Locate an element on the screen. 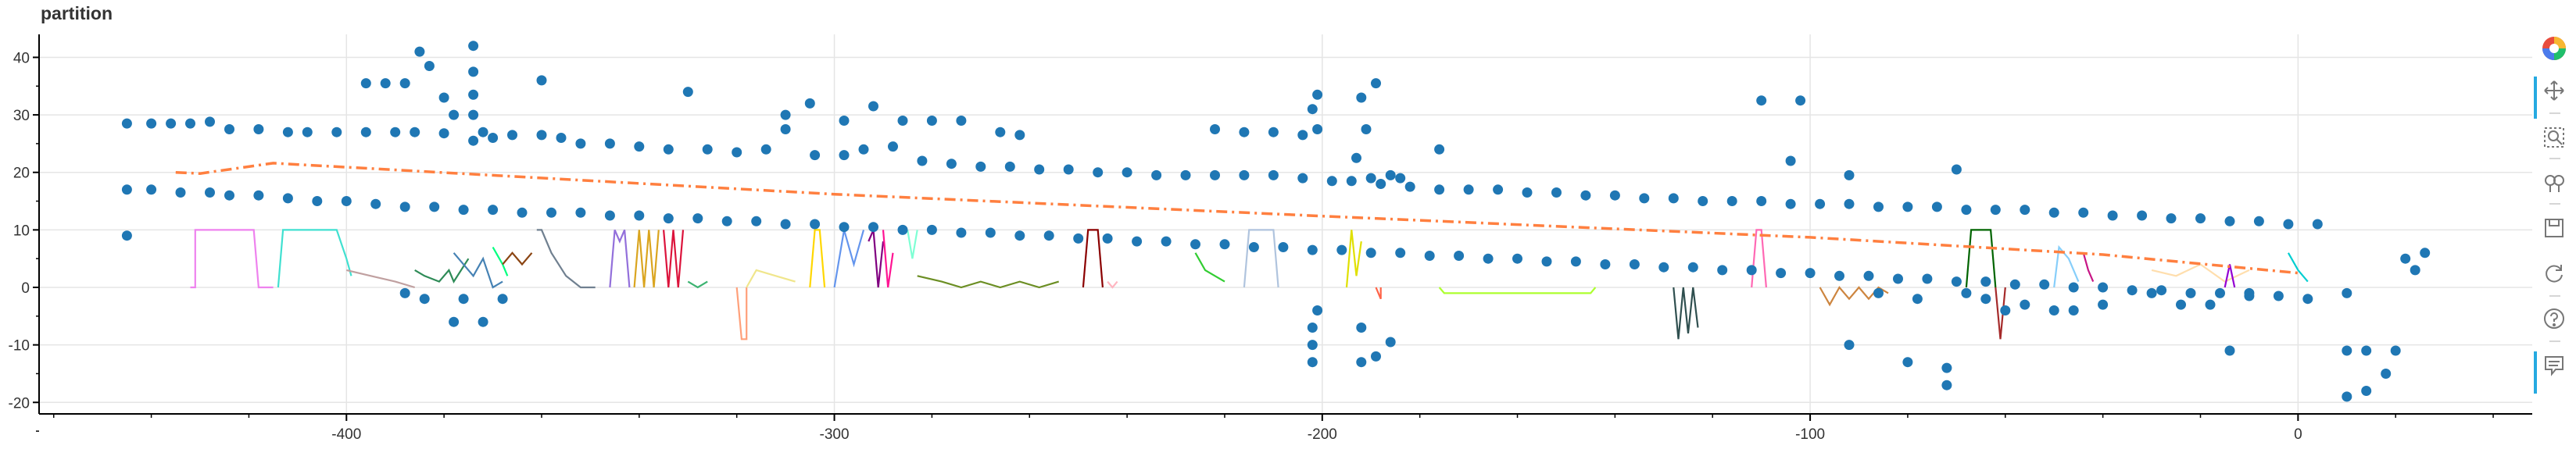 Image resolution: width=2576 pixels, height=467 pixels. y-tick-label: 0 is located at coordinates (25, 288).